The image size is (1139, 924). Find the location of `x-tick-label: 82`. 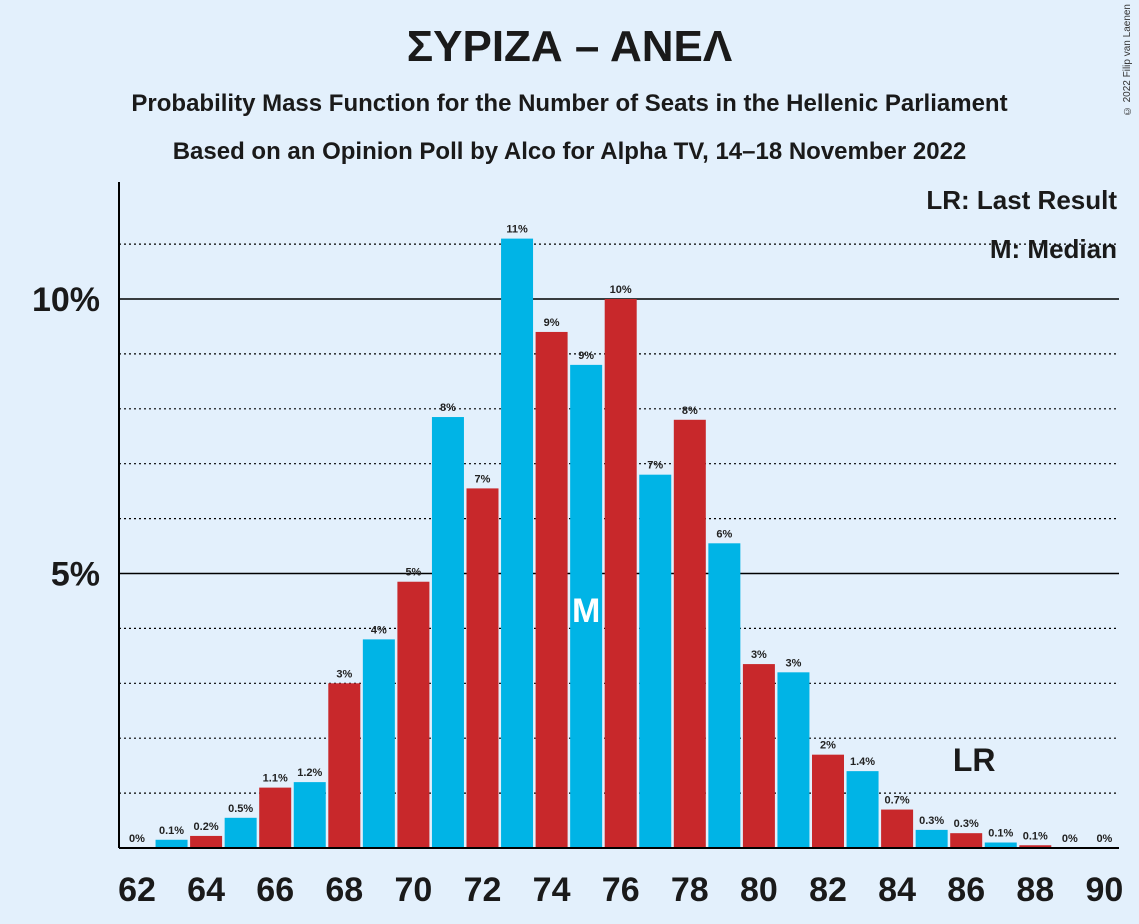

x-tick-label: 82 is located at coordinates (828, 890).